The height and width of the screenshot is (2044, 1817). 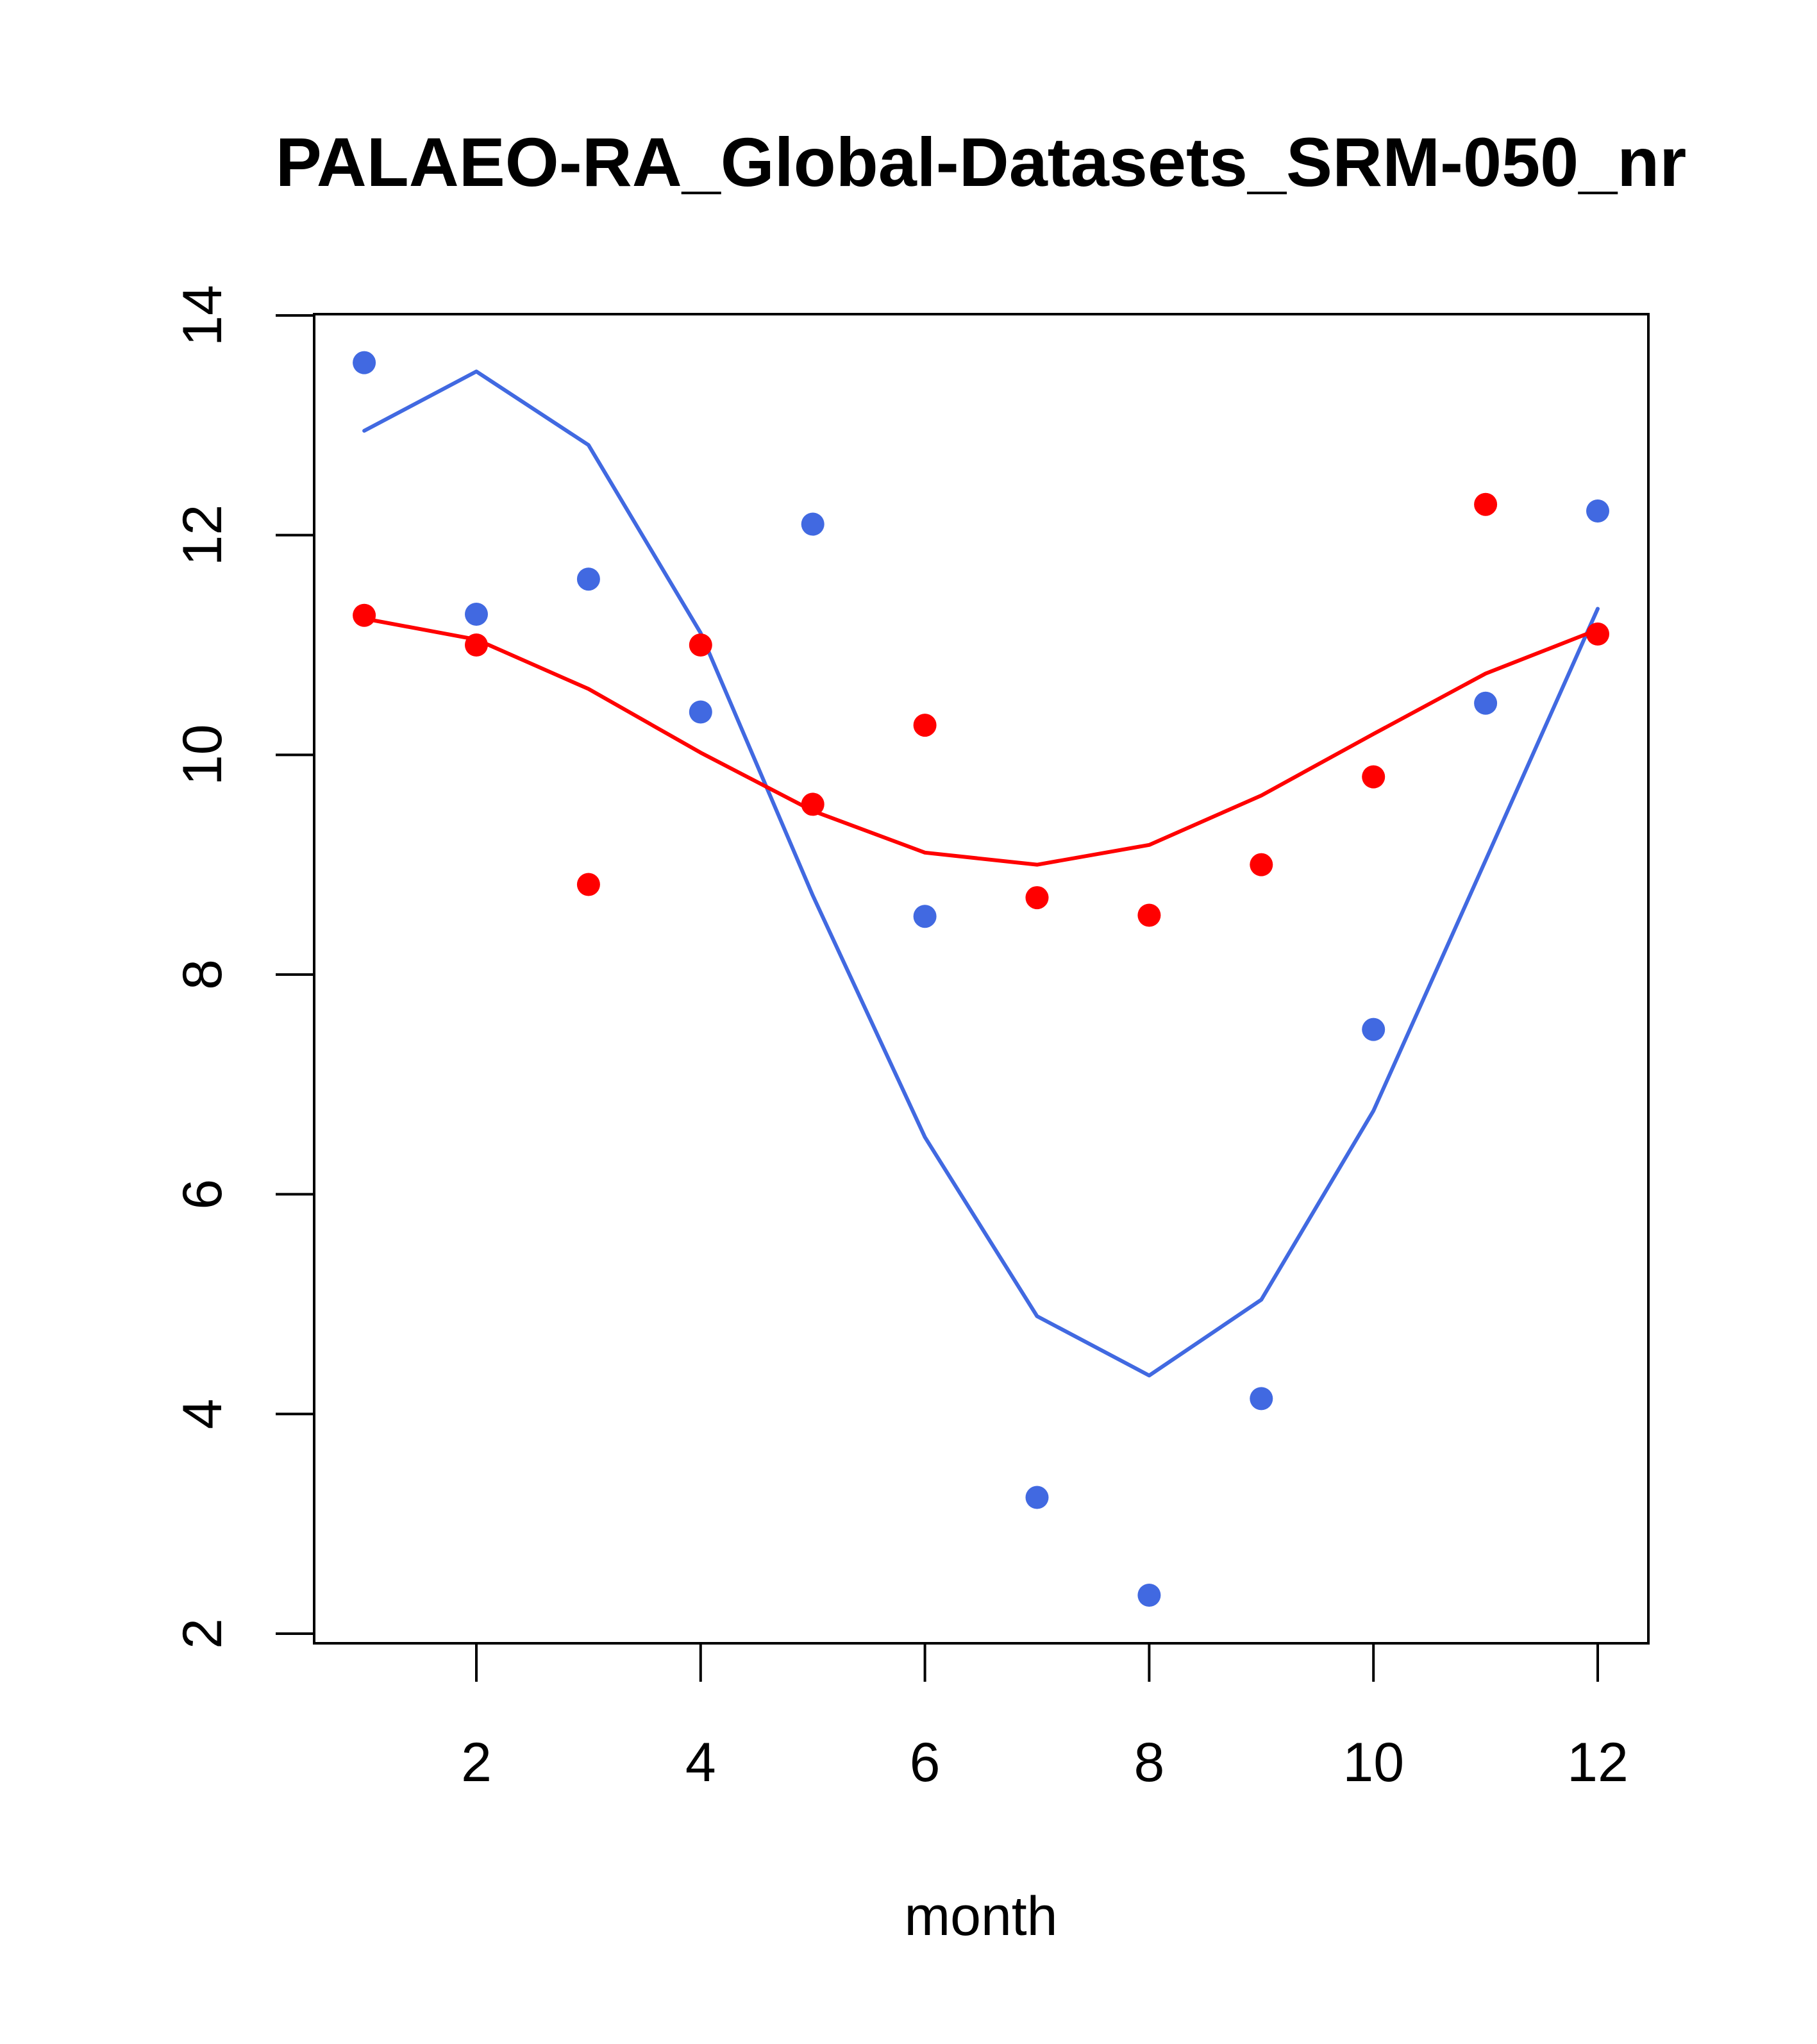 What do you see at coordinates (202, 536) in the screenshot?
I see `y-tick-label: 12` at bounding box center [202, 536].